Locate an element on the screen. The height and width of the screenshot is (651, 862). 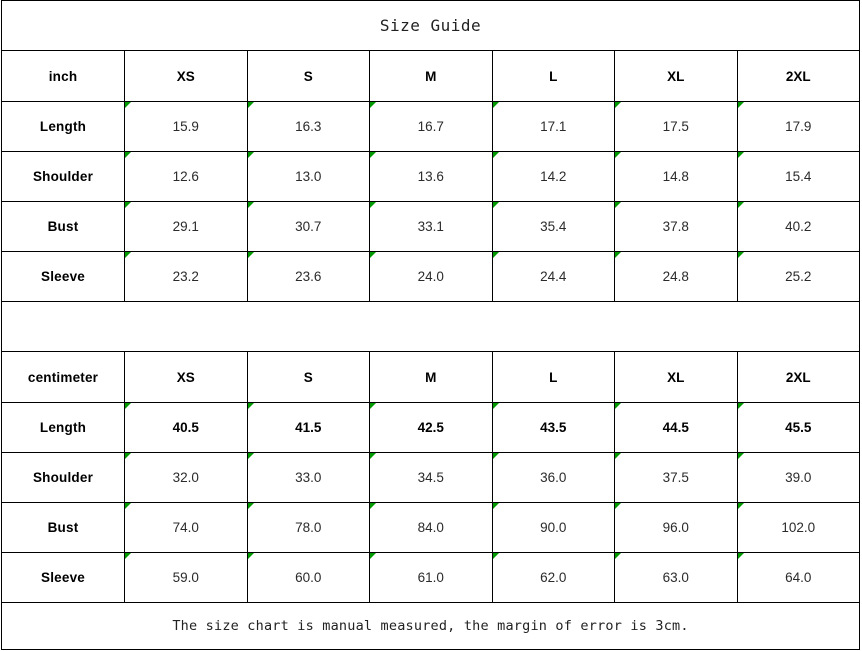
page-title: Size Guide is located at coordinates (430, 25).